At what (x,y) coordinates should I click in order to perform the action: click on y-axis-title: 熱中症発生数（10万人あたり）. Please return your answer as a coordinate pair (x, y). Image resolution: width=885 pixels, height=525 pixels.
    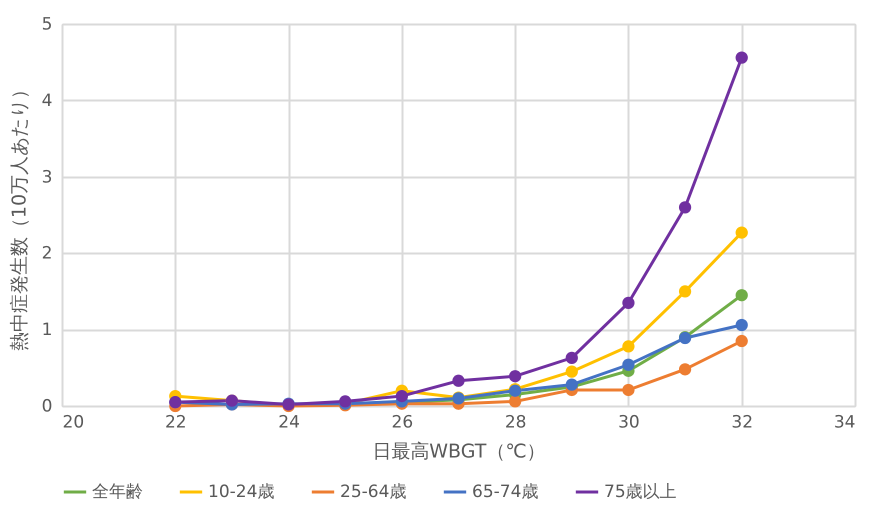
    Looking at the image, I should click on (19, 216).